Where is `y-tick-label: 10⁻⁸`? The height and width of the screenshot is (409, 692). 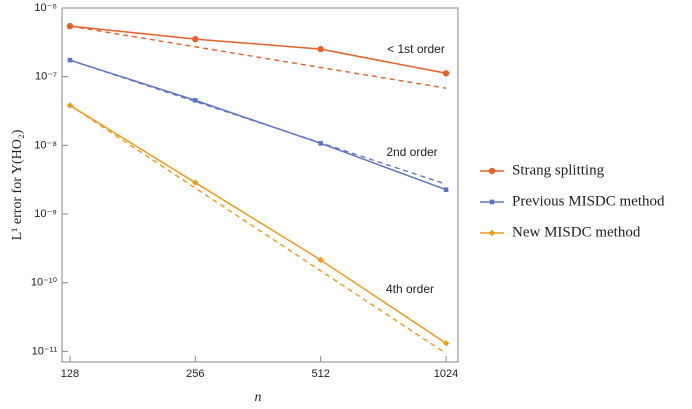
y-tick-label: 10⁻⁸ is located at coordinates (45, 145).